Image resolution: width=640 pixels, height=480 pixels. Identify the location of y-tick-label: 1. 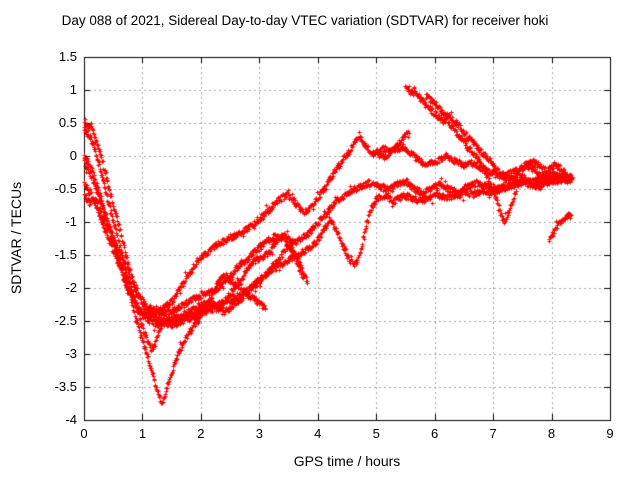
(73, 89).